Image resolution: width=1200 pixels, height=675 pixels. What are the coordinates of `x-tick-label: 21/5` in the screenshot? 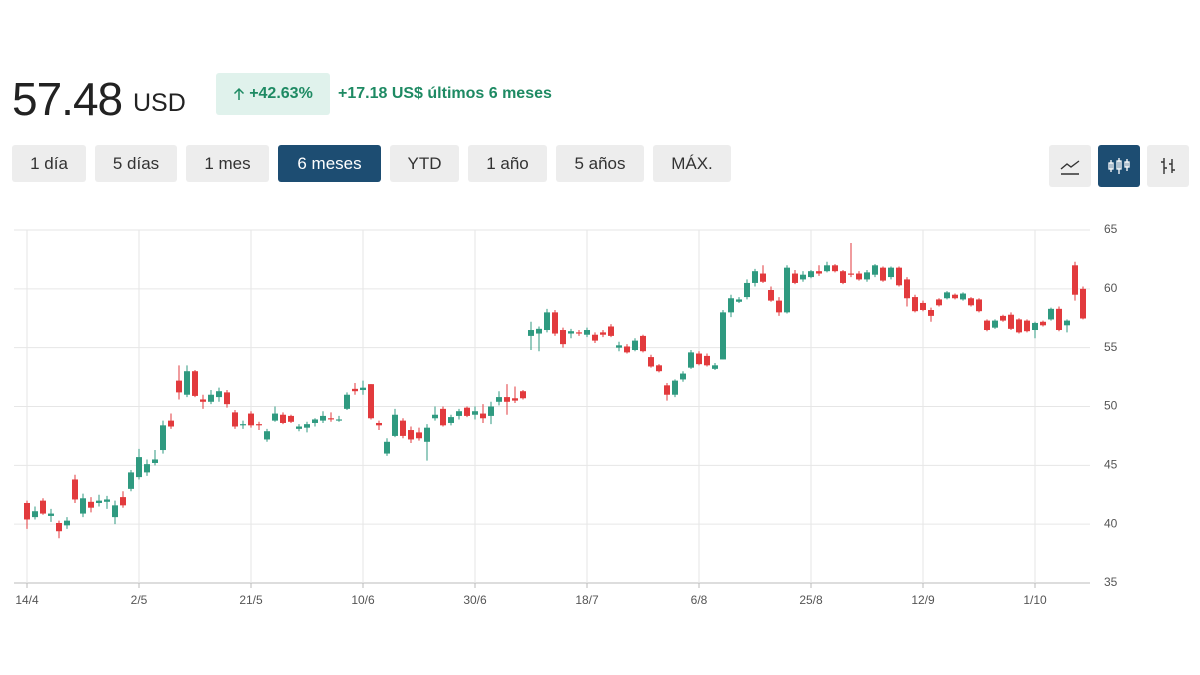 It's located at (251, 600).